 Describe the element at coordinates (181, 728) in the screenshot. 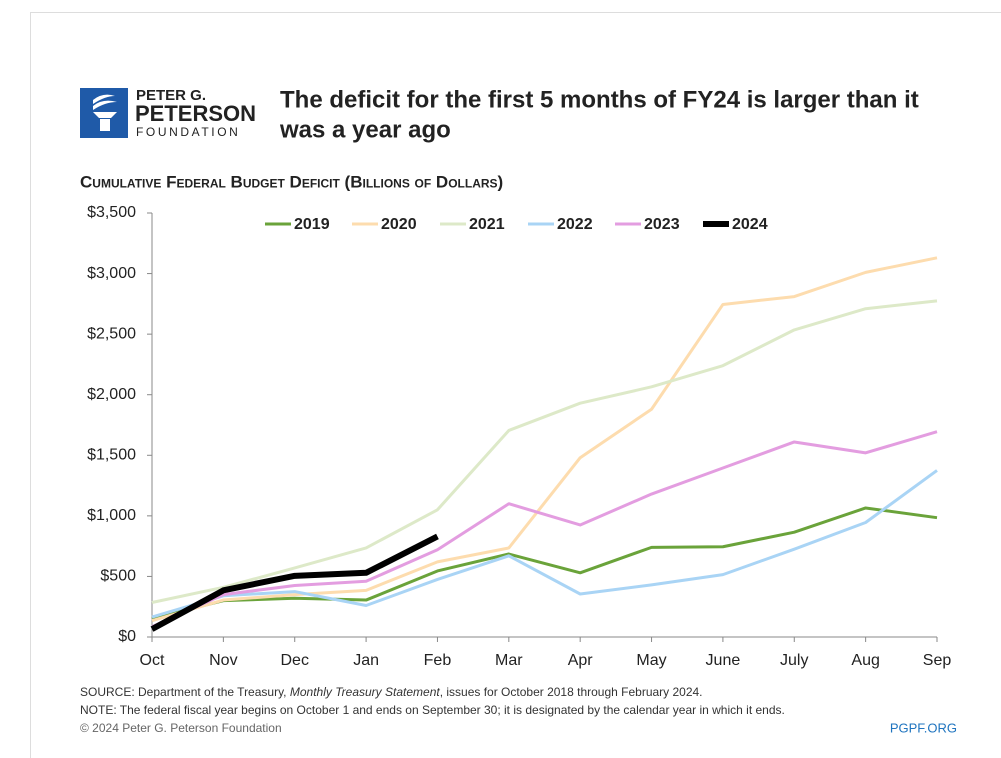

I see `copyright: © 2024 Peter G. Peterson Foundation` at that location.